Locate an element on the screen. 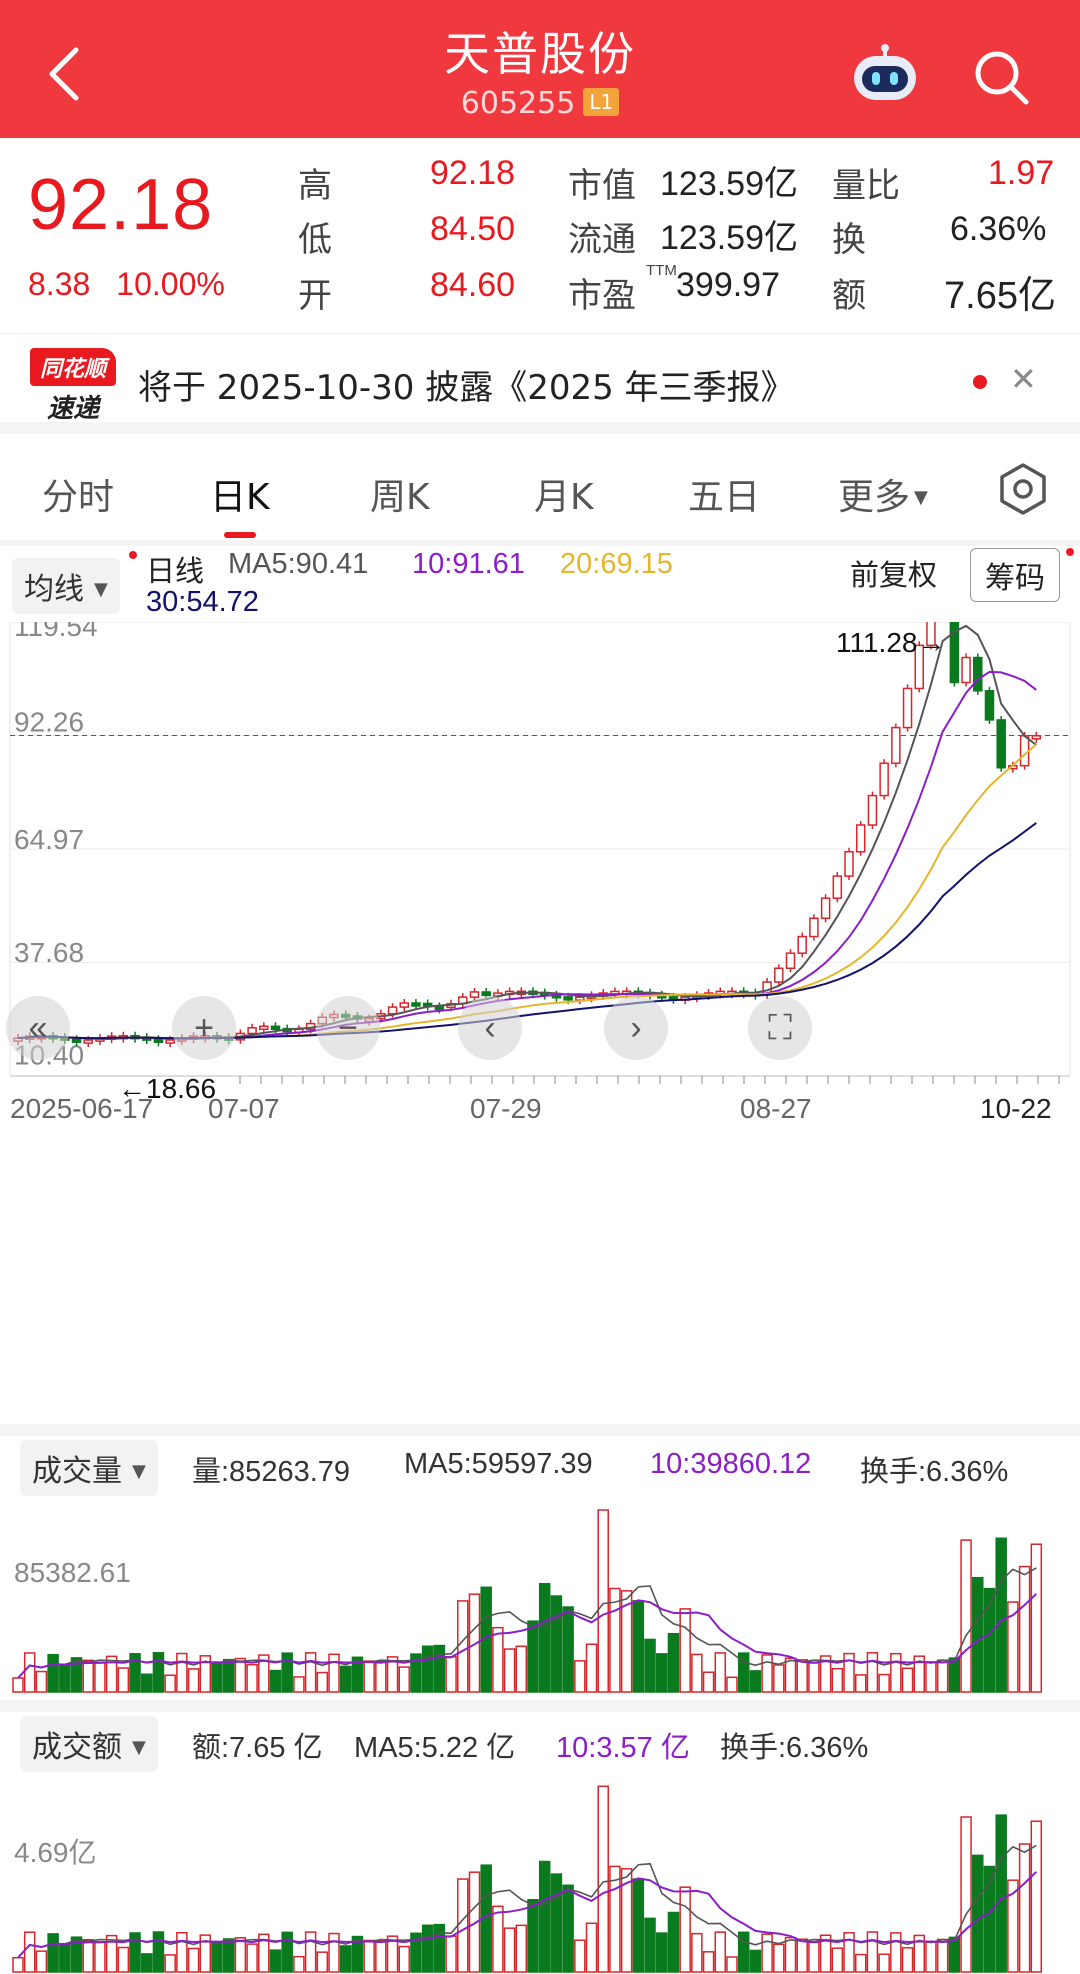  ma30-legend: 30:54.72 is located at coordinates (202, 602).